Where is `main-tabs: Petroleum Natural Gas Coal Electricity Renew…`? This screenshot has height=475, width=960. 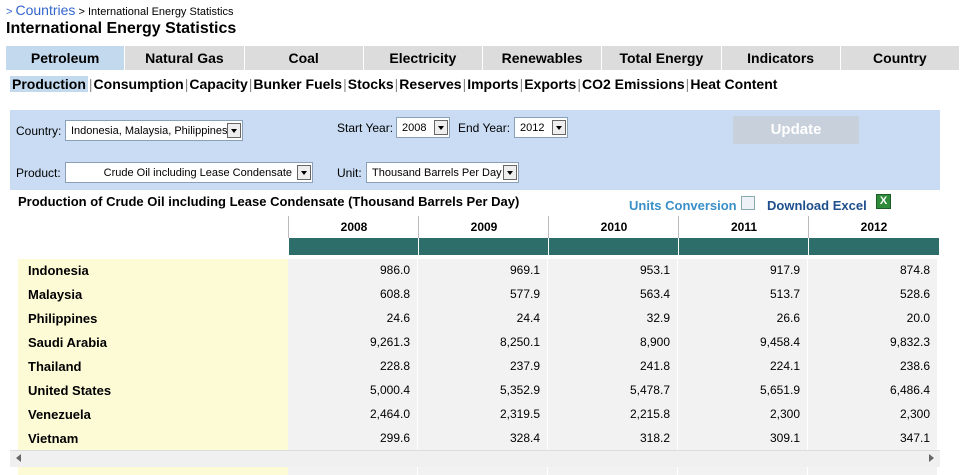 main-tabs: Petroleum Natural Gas Coal Electricity Renew… is located at coordinates (482, 58).